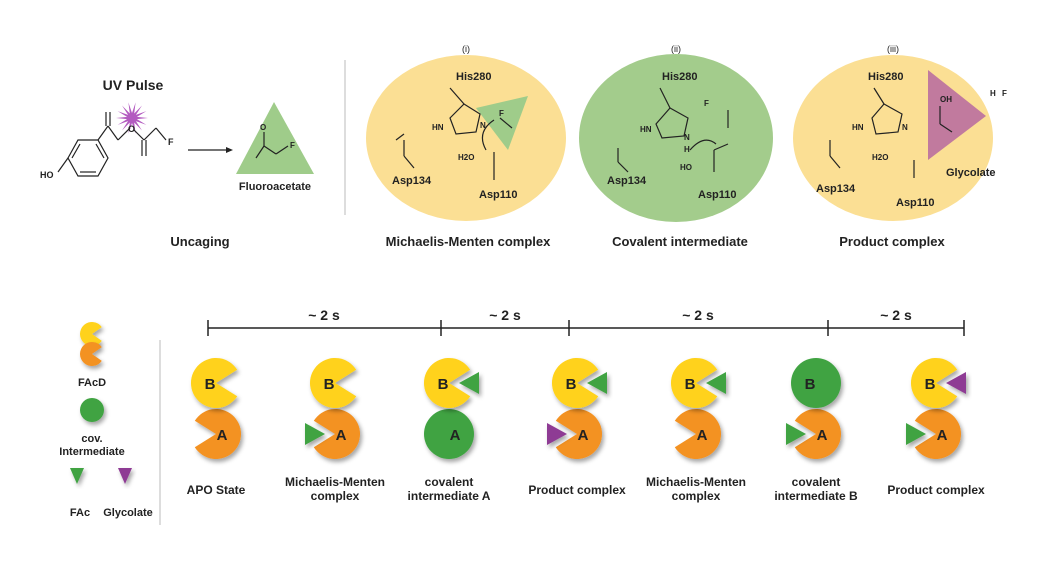 This screenshot has width=1062, height=581. What do you see at coordinates (836, 189) in the screenshot?
I see `panel-iii-asp134-label: Asp134` at bounding box center [836, 189].